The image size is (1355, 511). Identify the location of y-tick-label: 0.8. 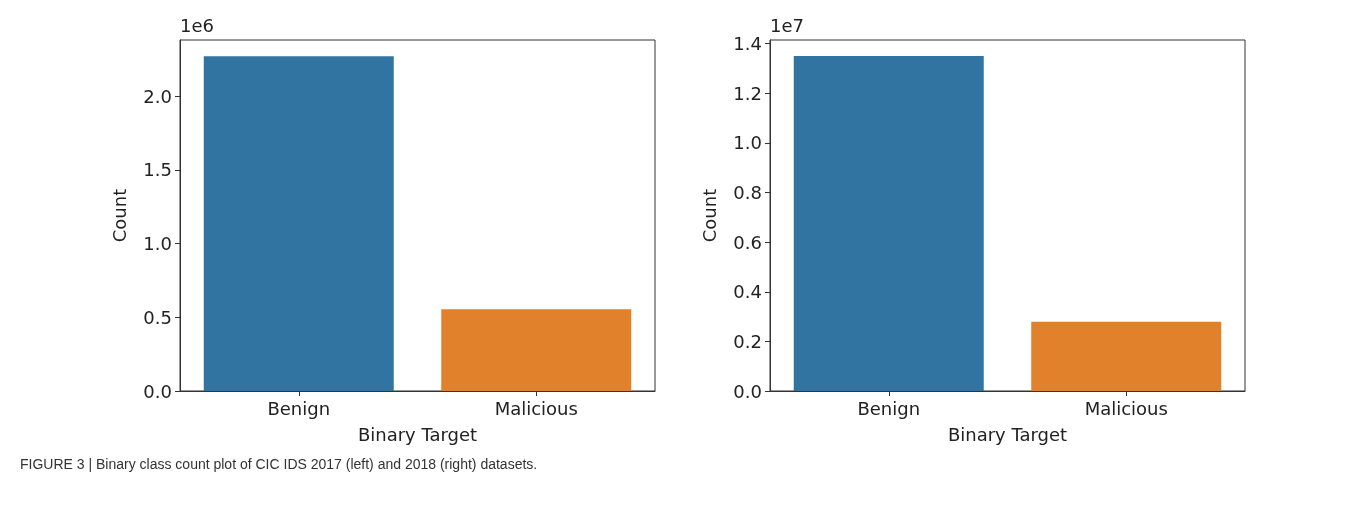
(747, 193).